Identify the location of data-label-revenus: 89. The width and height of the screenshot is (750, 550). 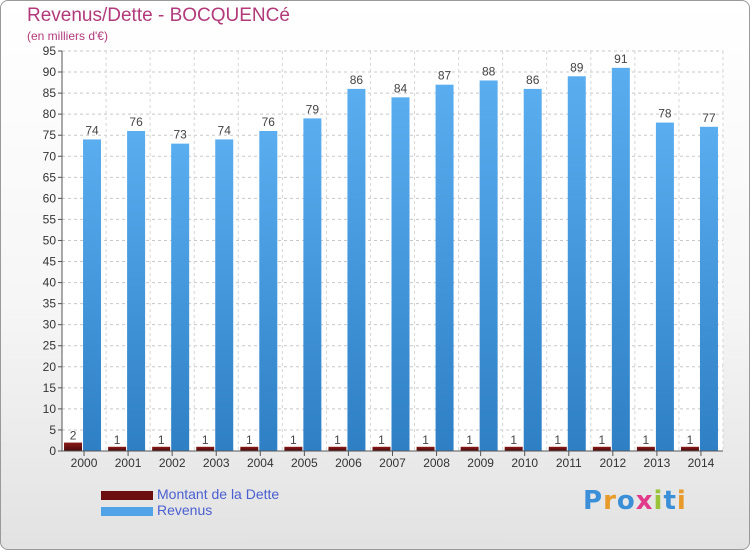
(577, 67).